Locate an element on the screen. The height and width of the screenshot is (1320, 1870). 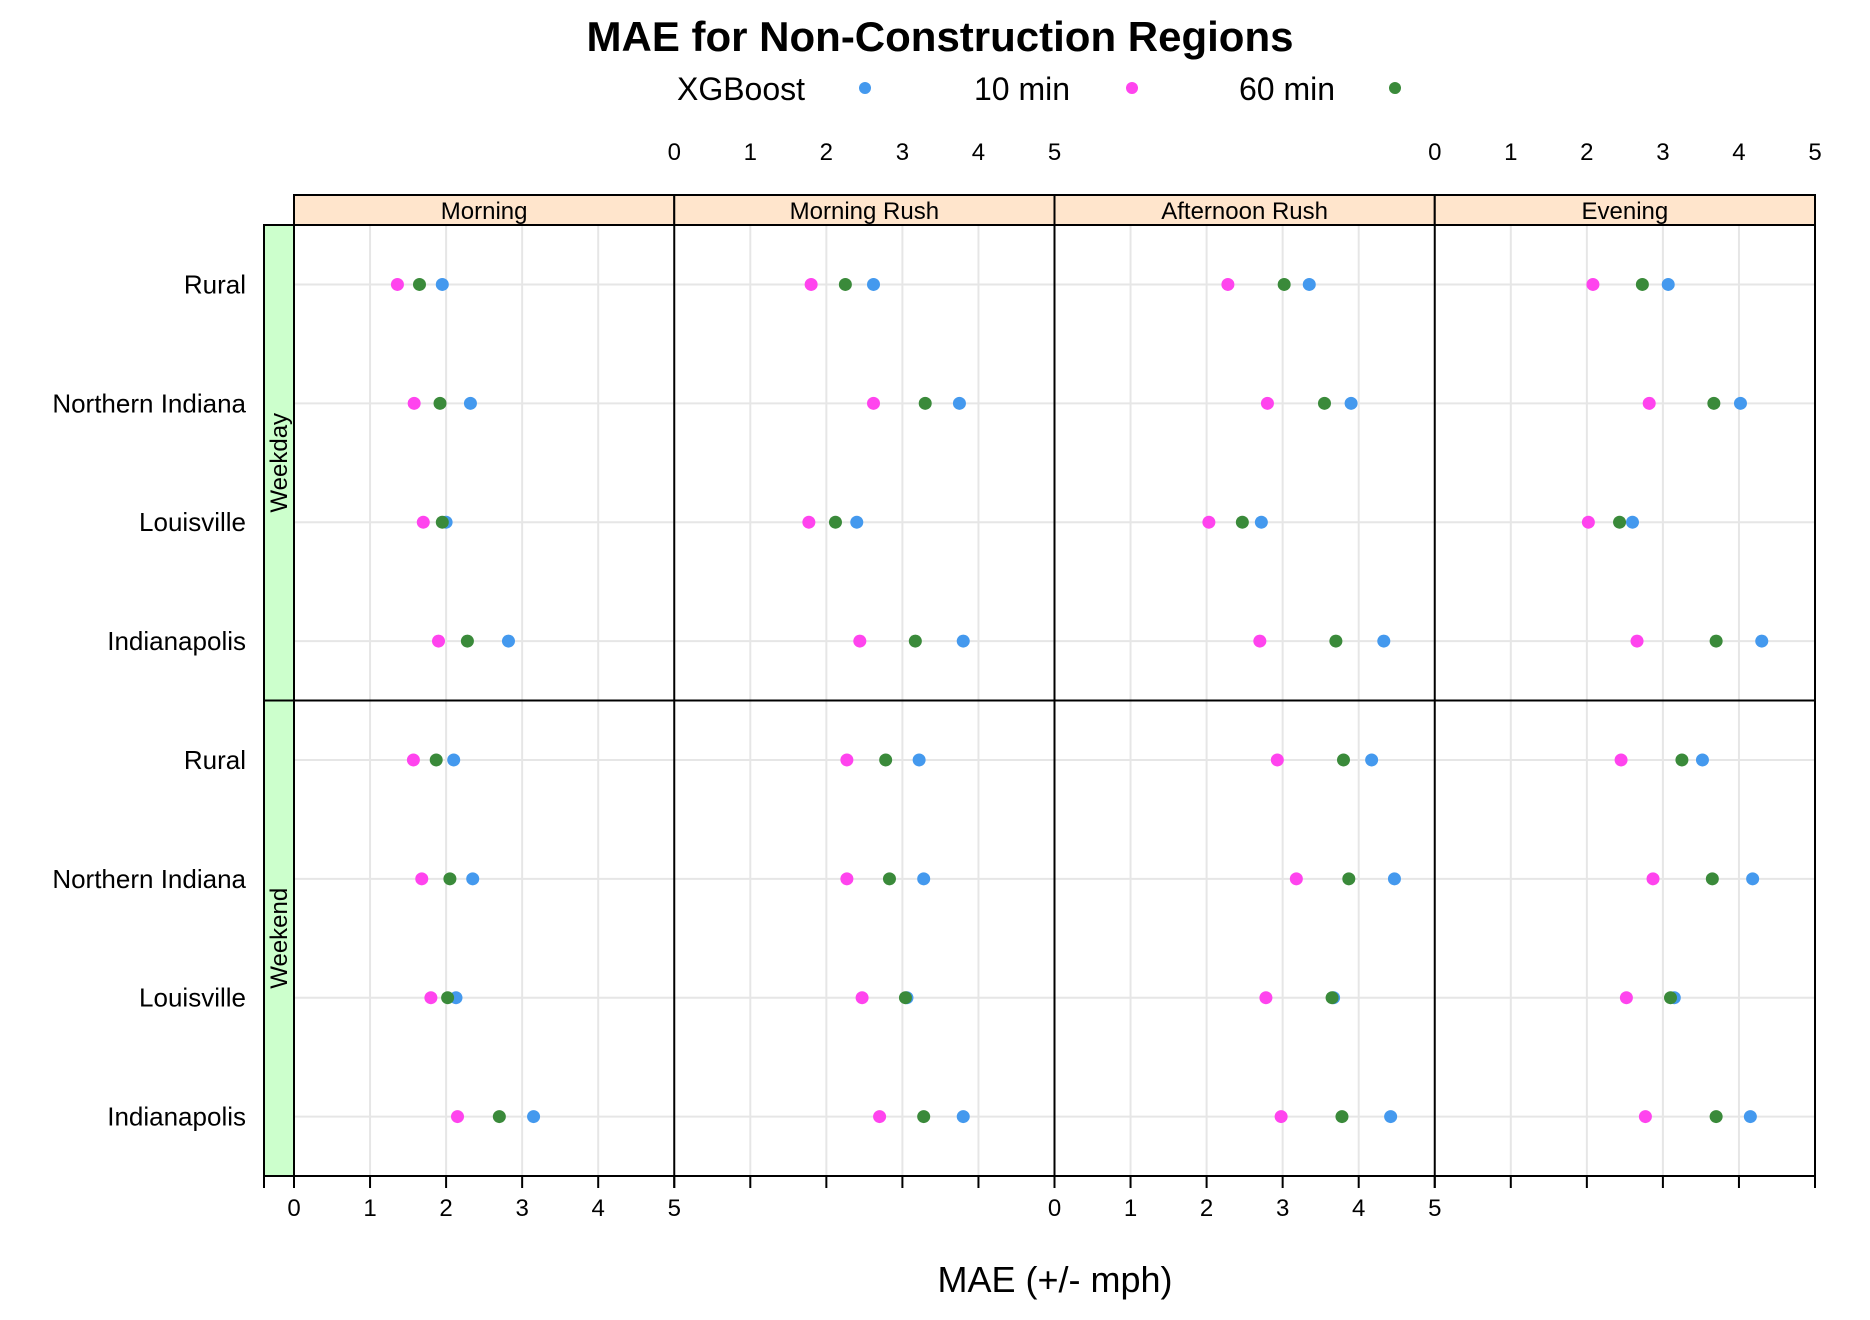
point-weekend-morning-indianapolis-60-min is located at coordinates (499, 1117).